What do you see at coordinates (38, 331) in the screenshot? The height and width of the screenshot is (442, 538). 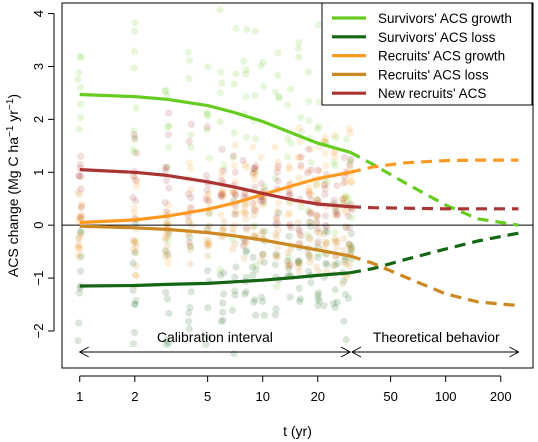 I see `y-tick-label: −2` at bounding box center [38, 331].